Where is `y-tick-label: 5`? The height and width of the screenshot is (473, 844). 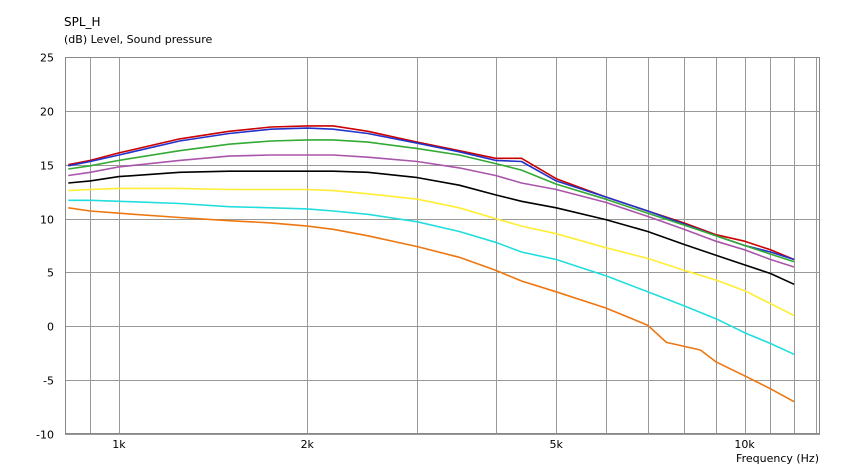
y-tick-label: 5 is located at coordinates (50, 273).